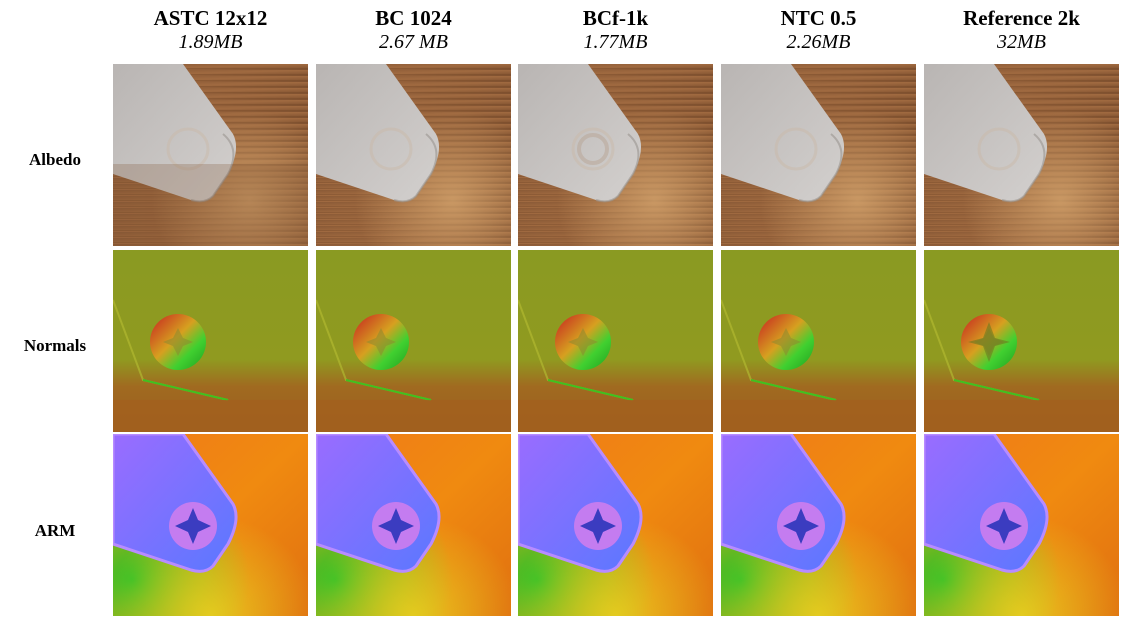 Image resolution: width=1122 pixels, height=618 pixels. Describe the element at coordinates (1021, 18) in the screenshot. I see `column-title: Reference 2k` at that location.